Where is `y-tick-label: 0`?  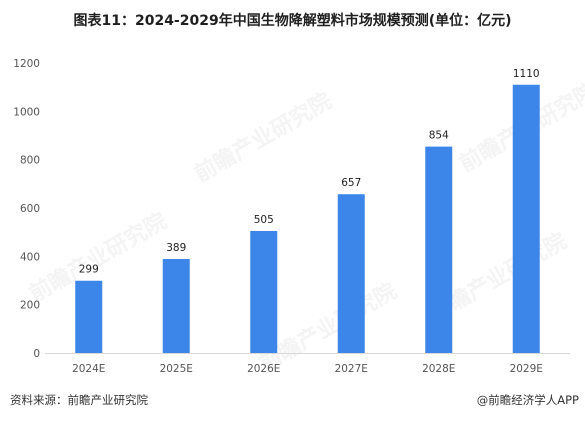
y-tick-label: 0 is located at coordinates (36, 354).